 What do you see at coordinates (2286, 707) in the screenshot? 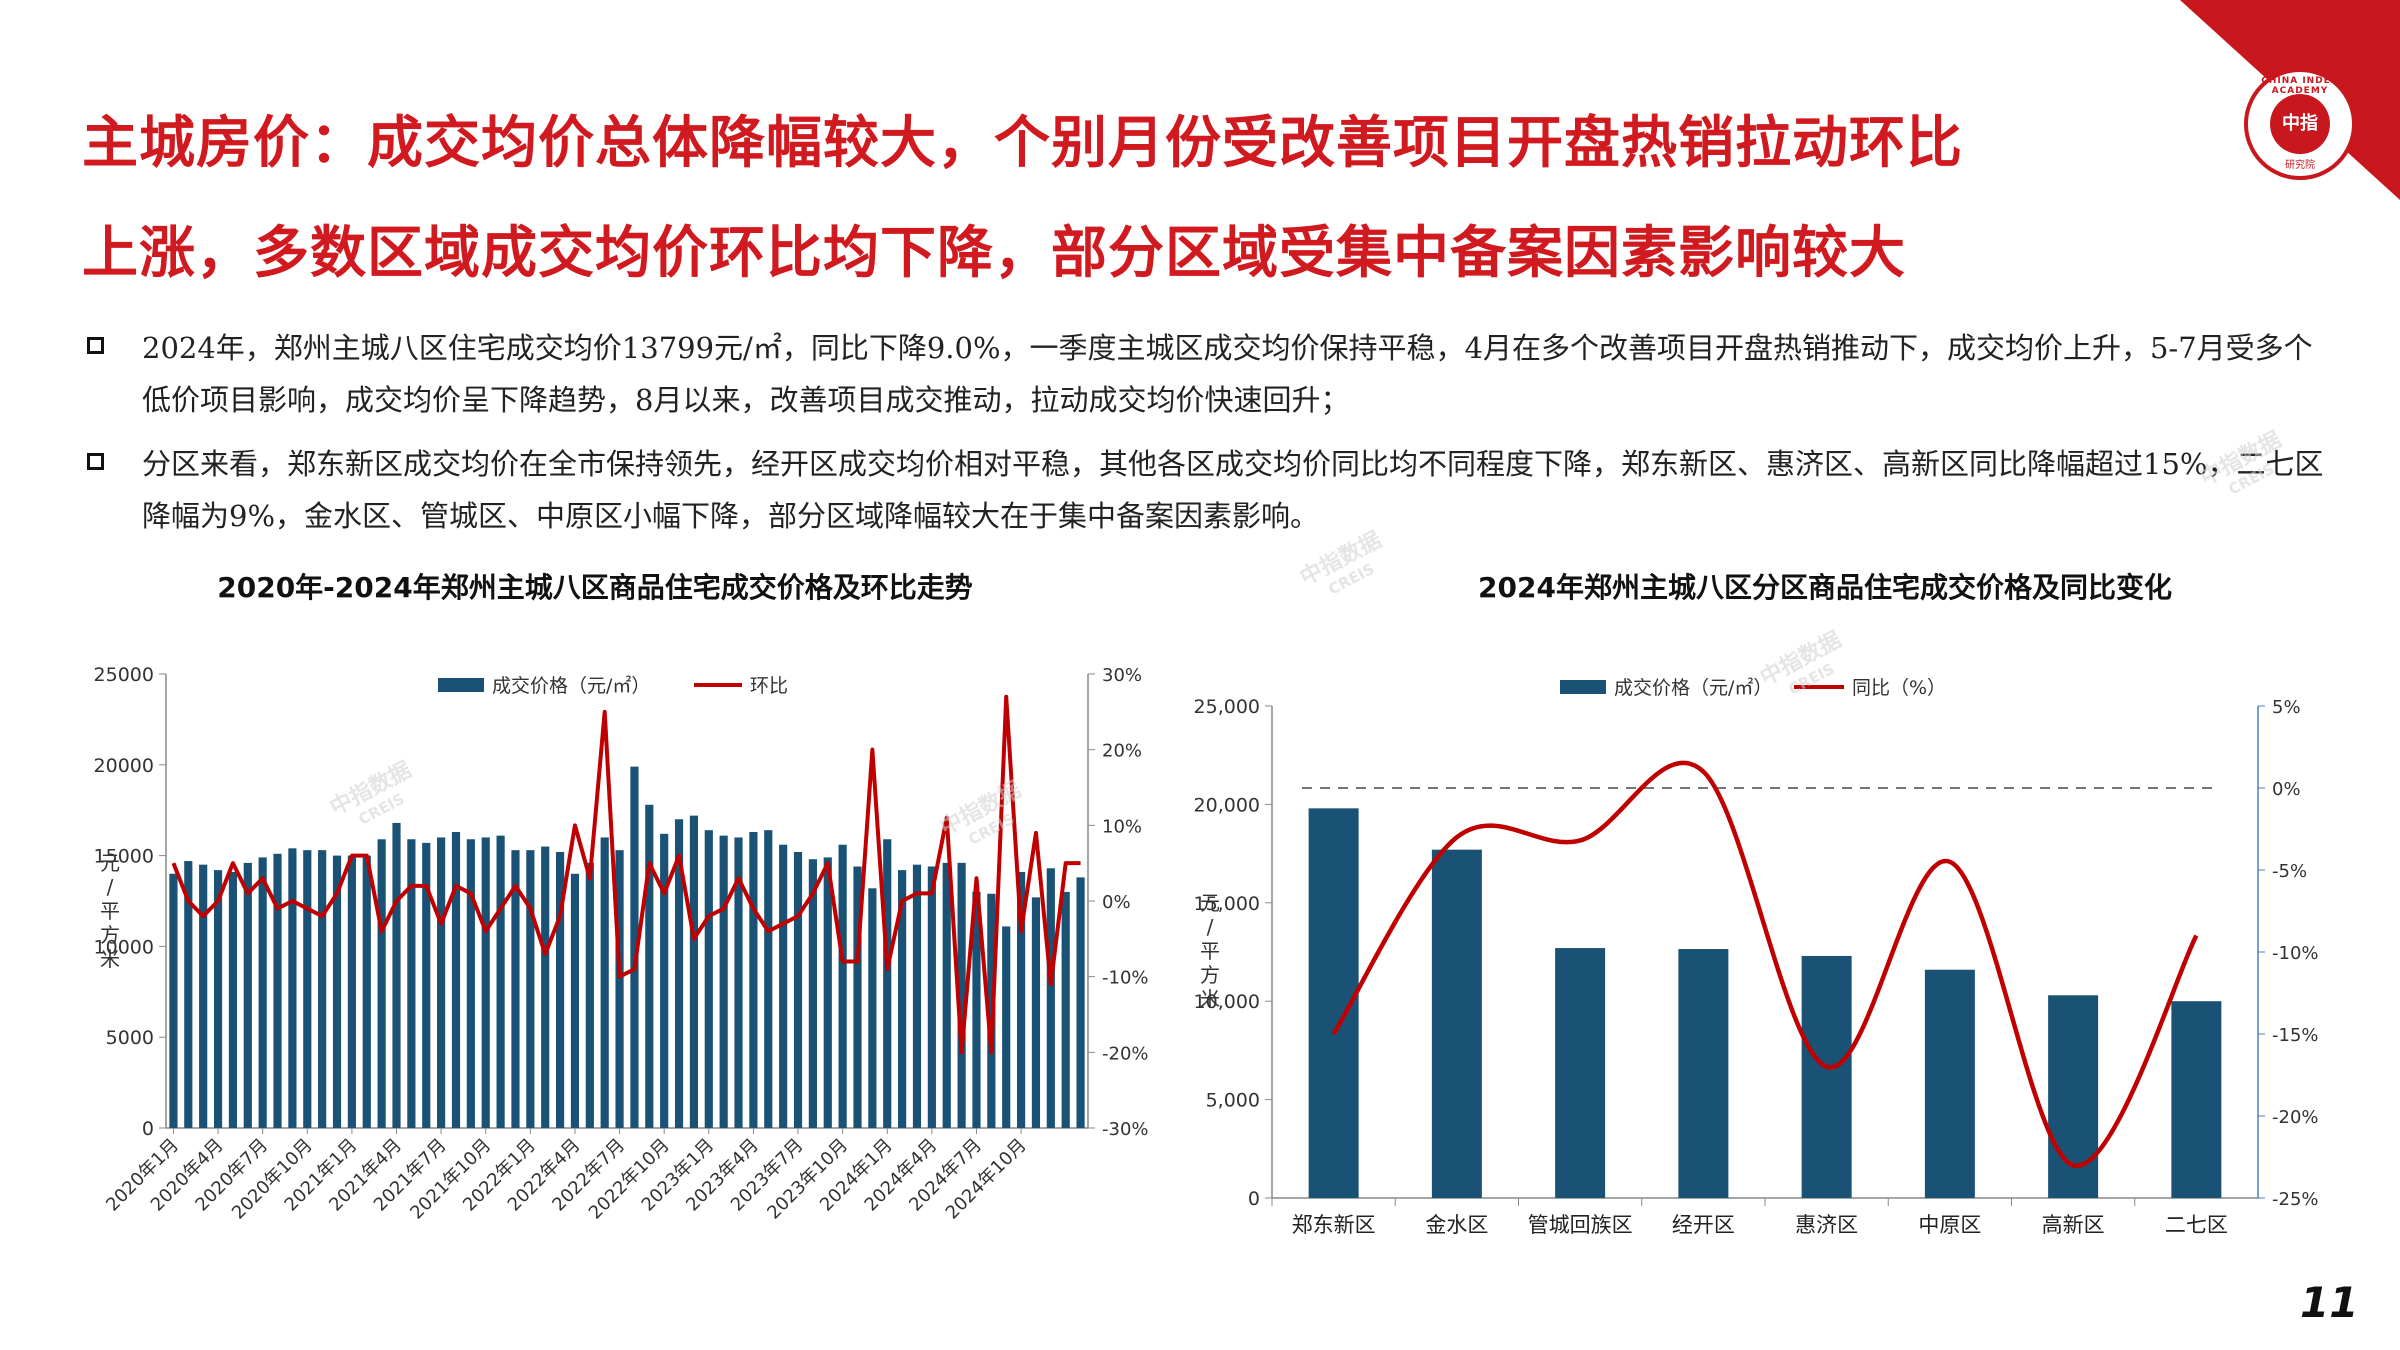
I see `y2-tick-label: 5%` at bounding box center [2286, 707].